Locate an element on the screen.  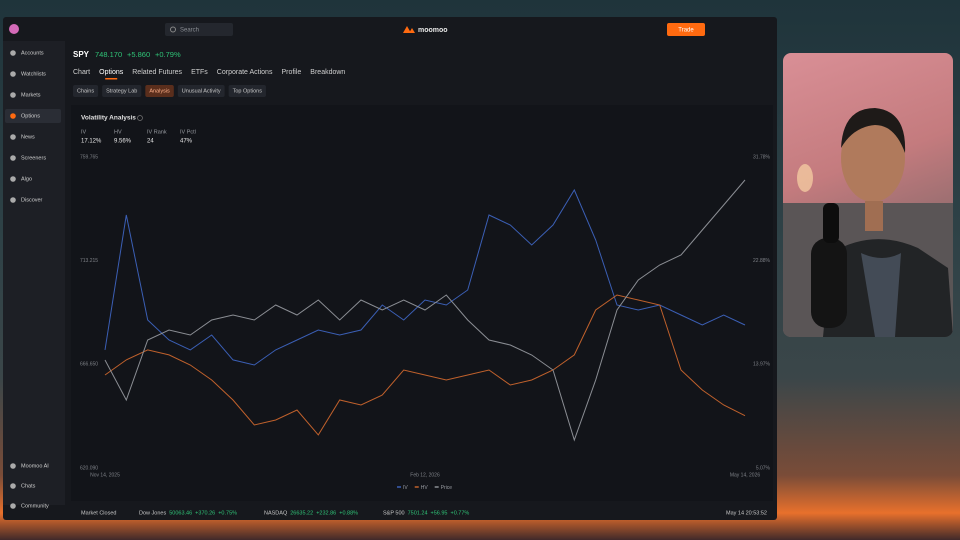
tab: Breakdown is located at coordinates (327, 72).